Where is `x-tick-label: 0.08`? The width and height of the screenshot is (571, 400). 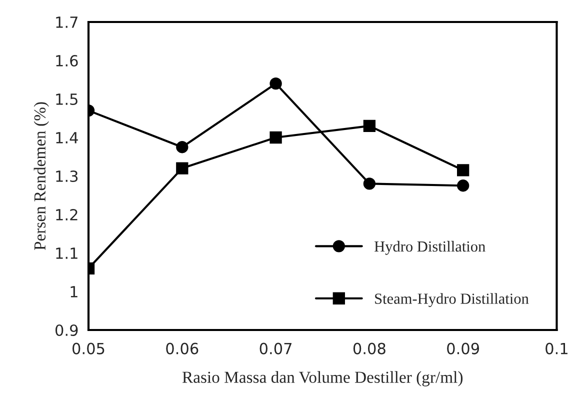 x-tick-label: 0.08 is located at coordinates (369, 348).